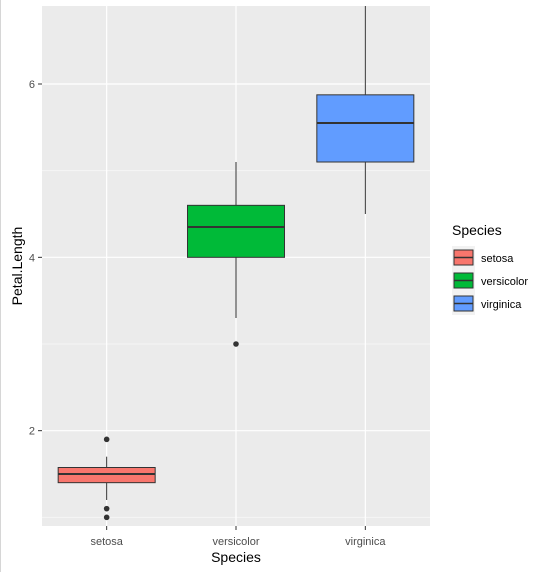  I want to click on legend-label-virginica: virginica, so click(501, 305).